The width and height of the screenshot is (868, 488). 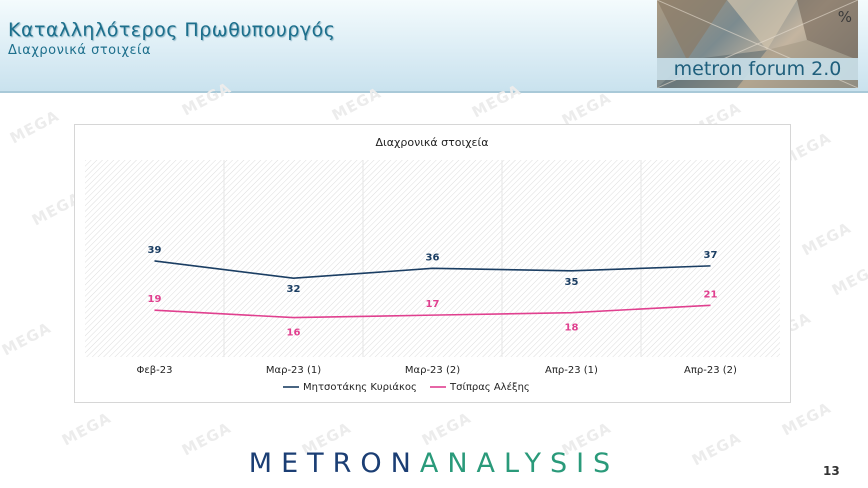 I want to click on logo-part-metron: METRON, so click(x=334, y=463).